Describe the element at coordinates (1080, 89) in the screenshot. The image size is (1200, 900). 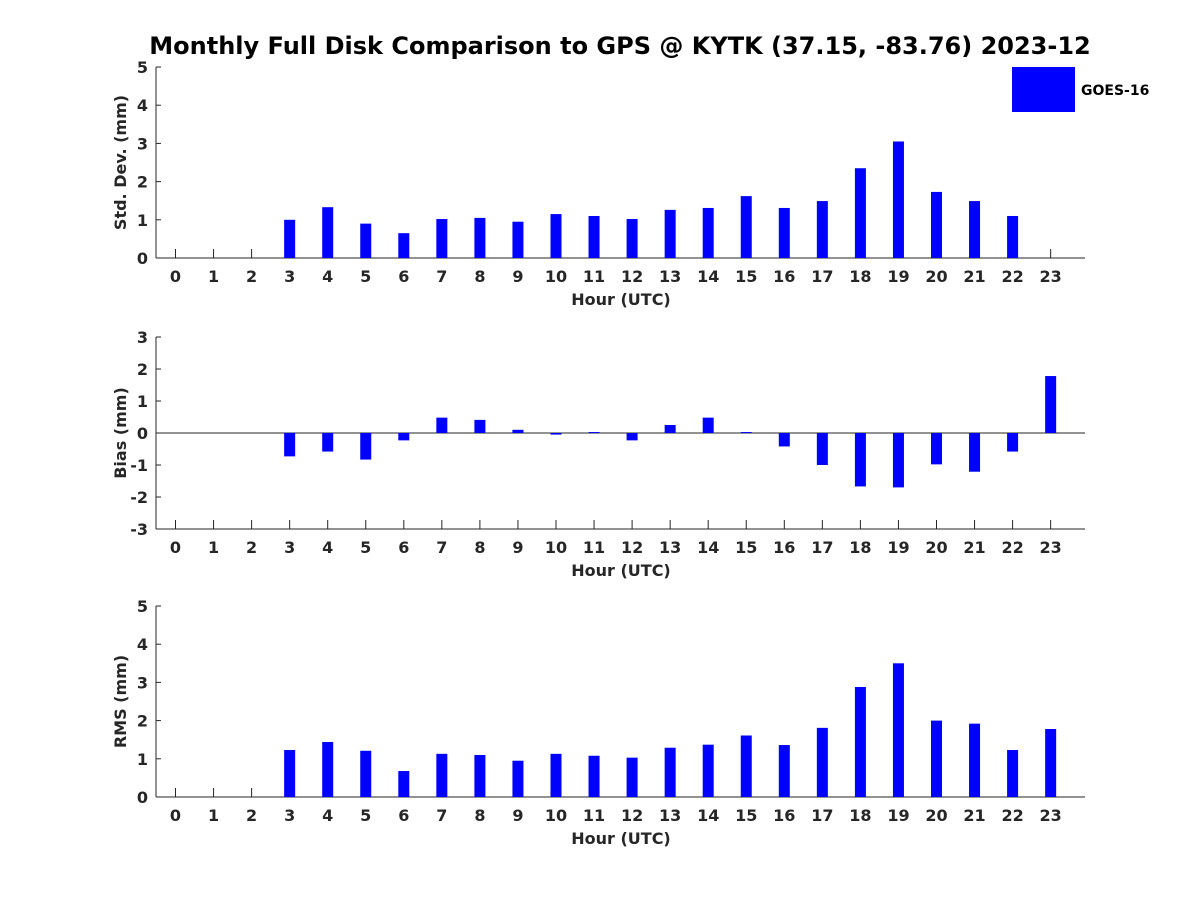
I see `legend: GOES-16` at that location.